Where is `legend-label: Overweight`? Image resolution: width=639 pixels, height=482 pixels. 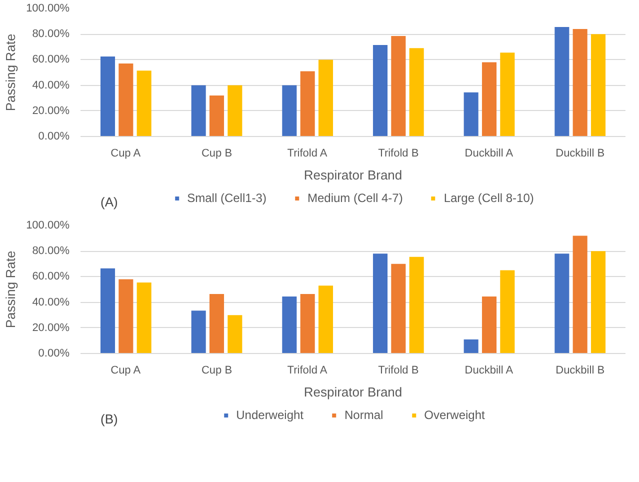
legend-label: Overweight is located at coordinates (454, 415).